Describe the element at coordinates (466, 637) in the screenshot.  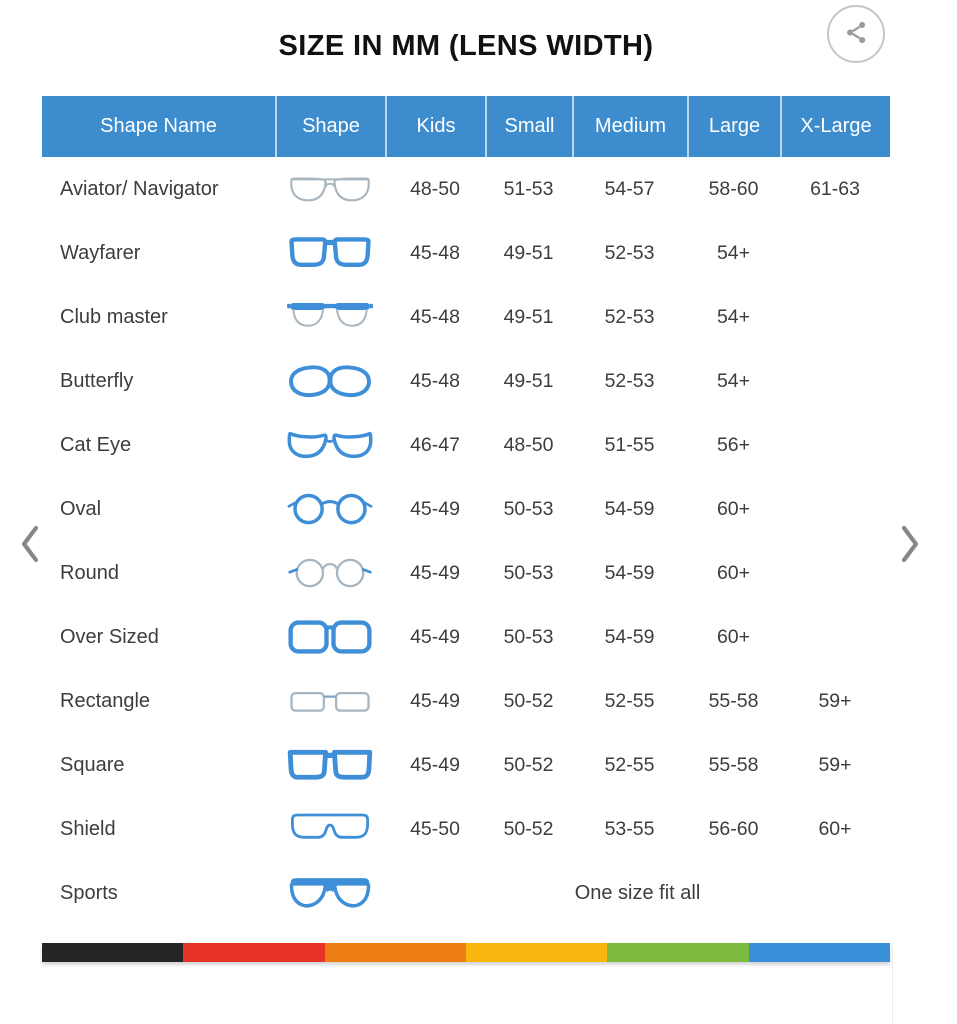
I see `table-row: Over Sized 45-49 50-53 54-59 60+` at that location.